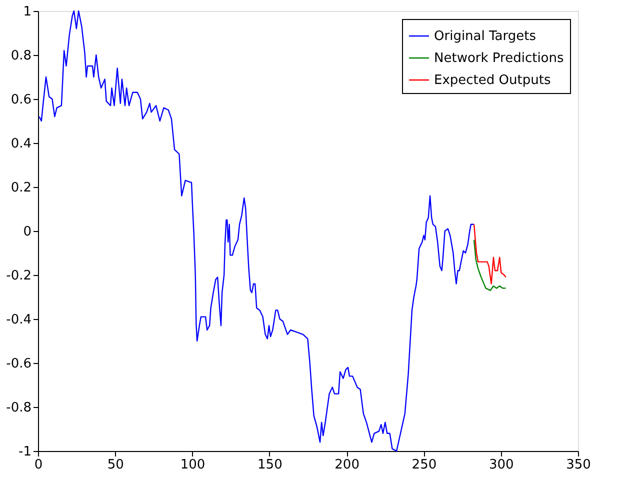 The image size is (623, 488). Describe the element at coordinates (27, 12) in the screenshot. I see `y-tick-label: 1` at that location.